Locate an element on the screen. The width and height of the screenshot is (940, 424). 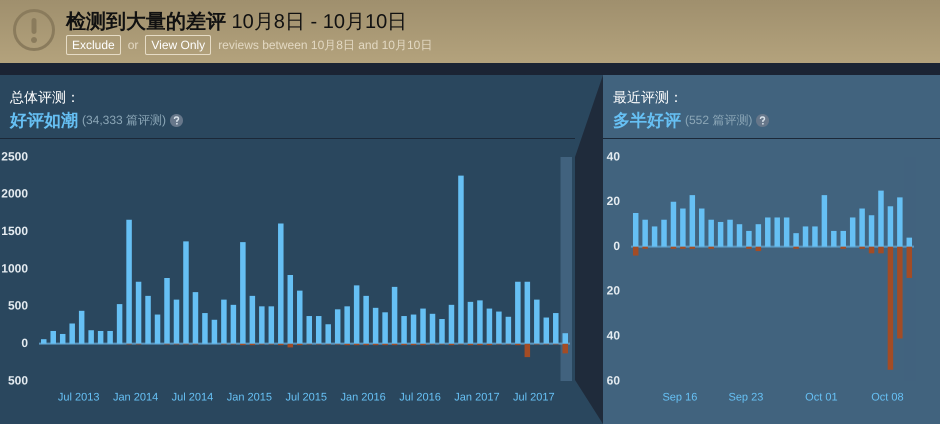
text: (552 篇评测) is located at coordinates (718, 120).